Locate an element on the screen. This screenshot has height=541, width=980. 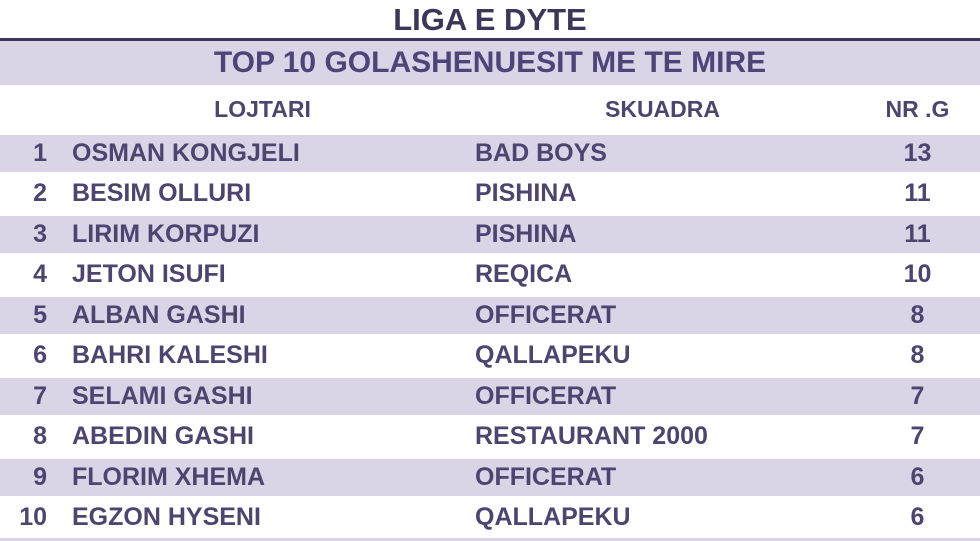
team-cell: BAD BOYS is located at coordinates (541, 152).